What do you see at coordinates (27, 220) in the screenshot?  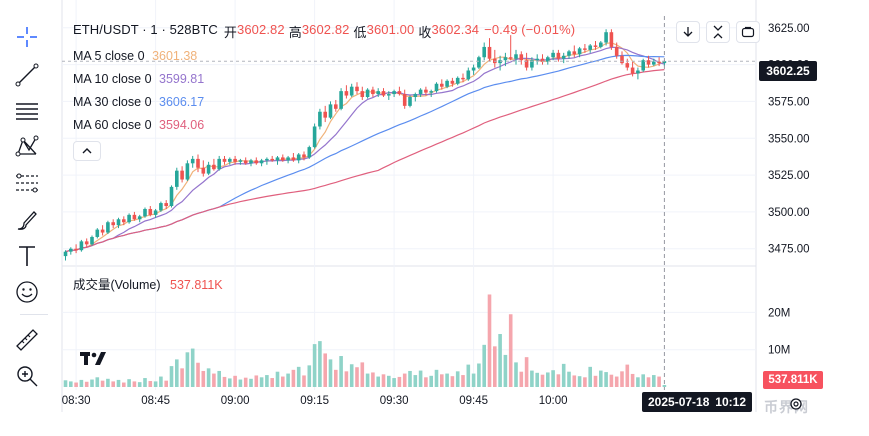 I see `brush-icon` at bounding box center [27, 220].